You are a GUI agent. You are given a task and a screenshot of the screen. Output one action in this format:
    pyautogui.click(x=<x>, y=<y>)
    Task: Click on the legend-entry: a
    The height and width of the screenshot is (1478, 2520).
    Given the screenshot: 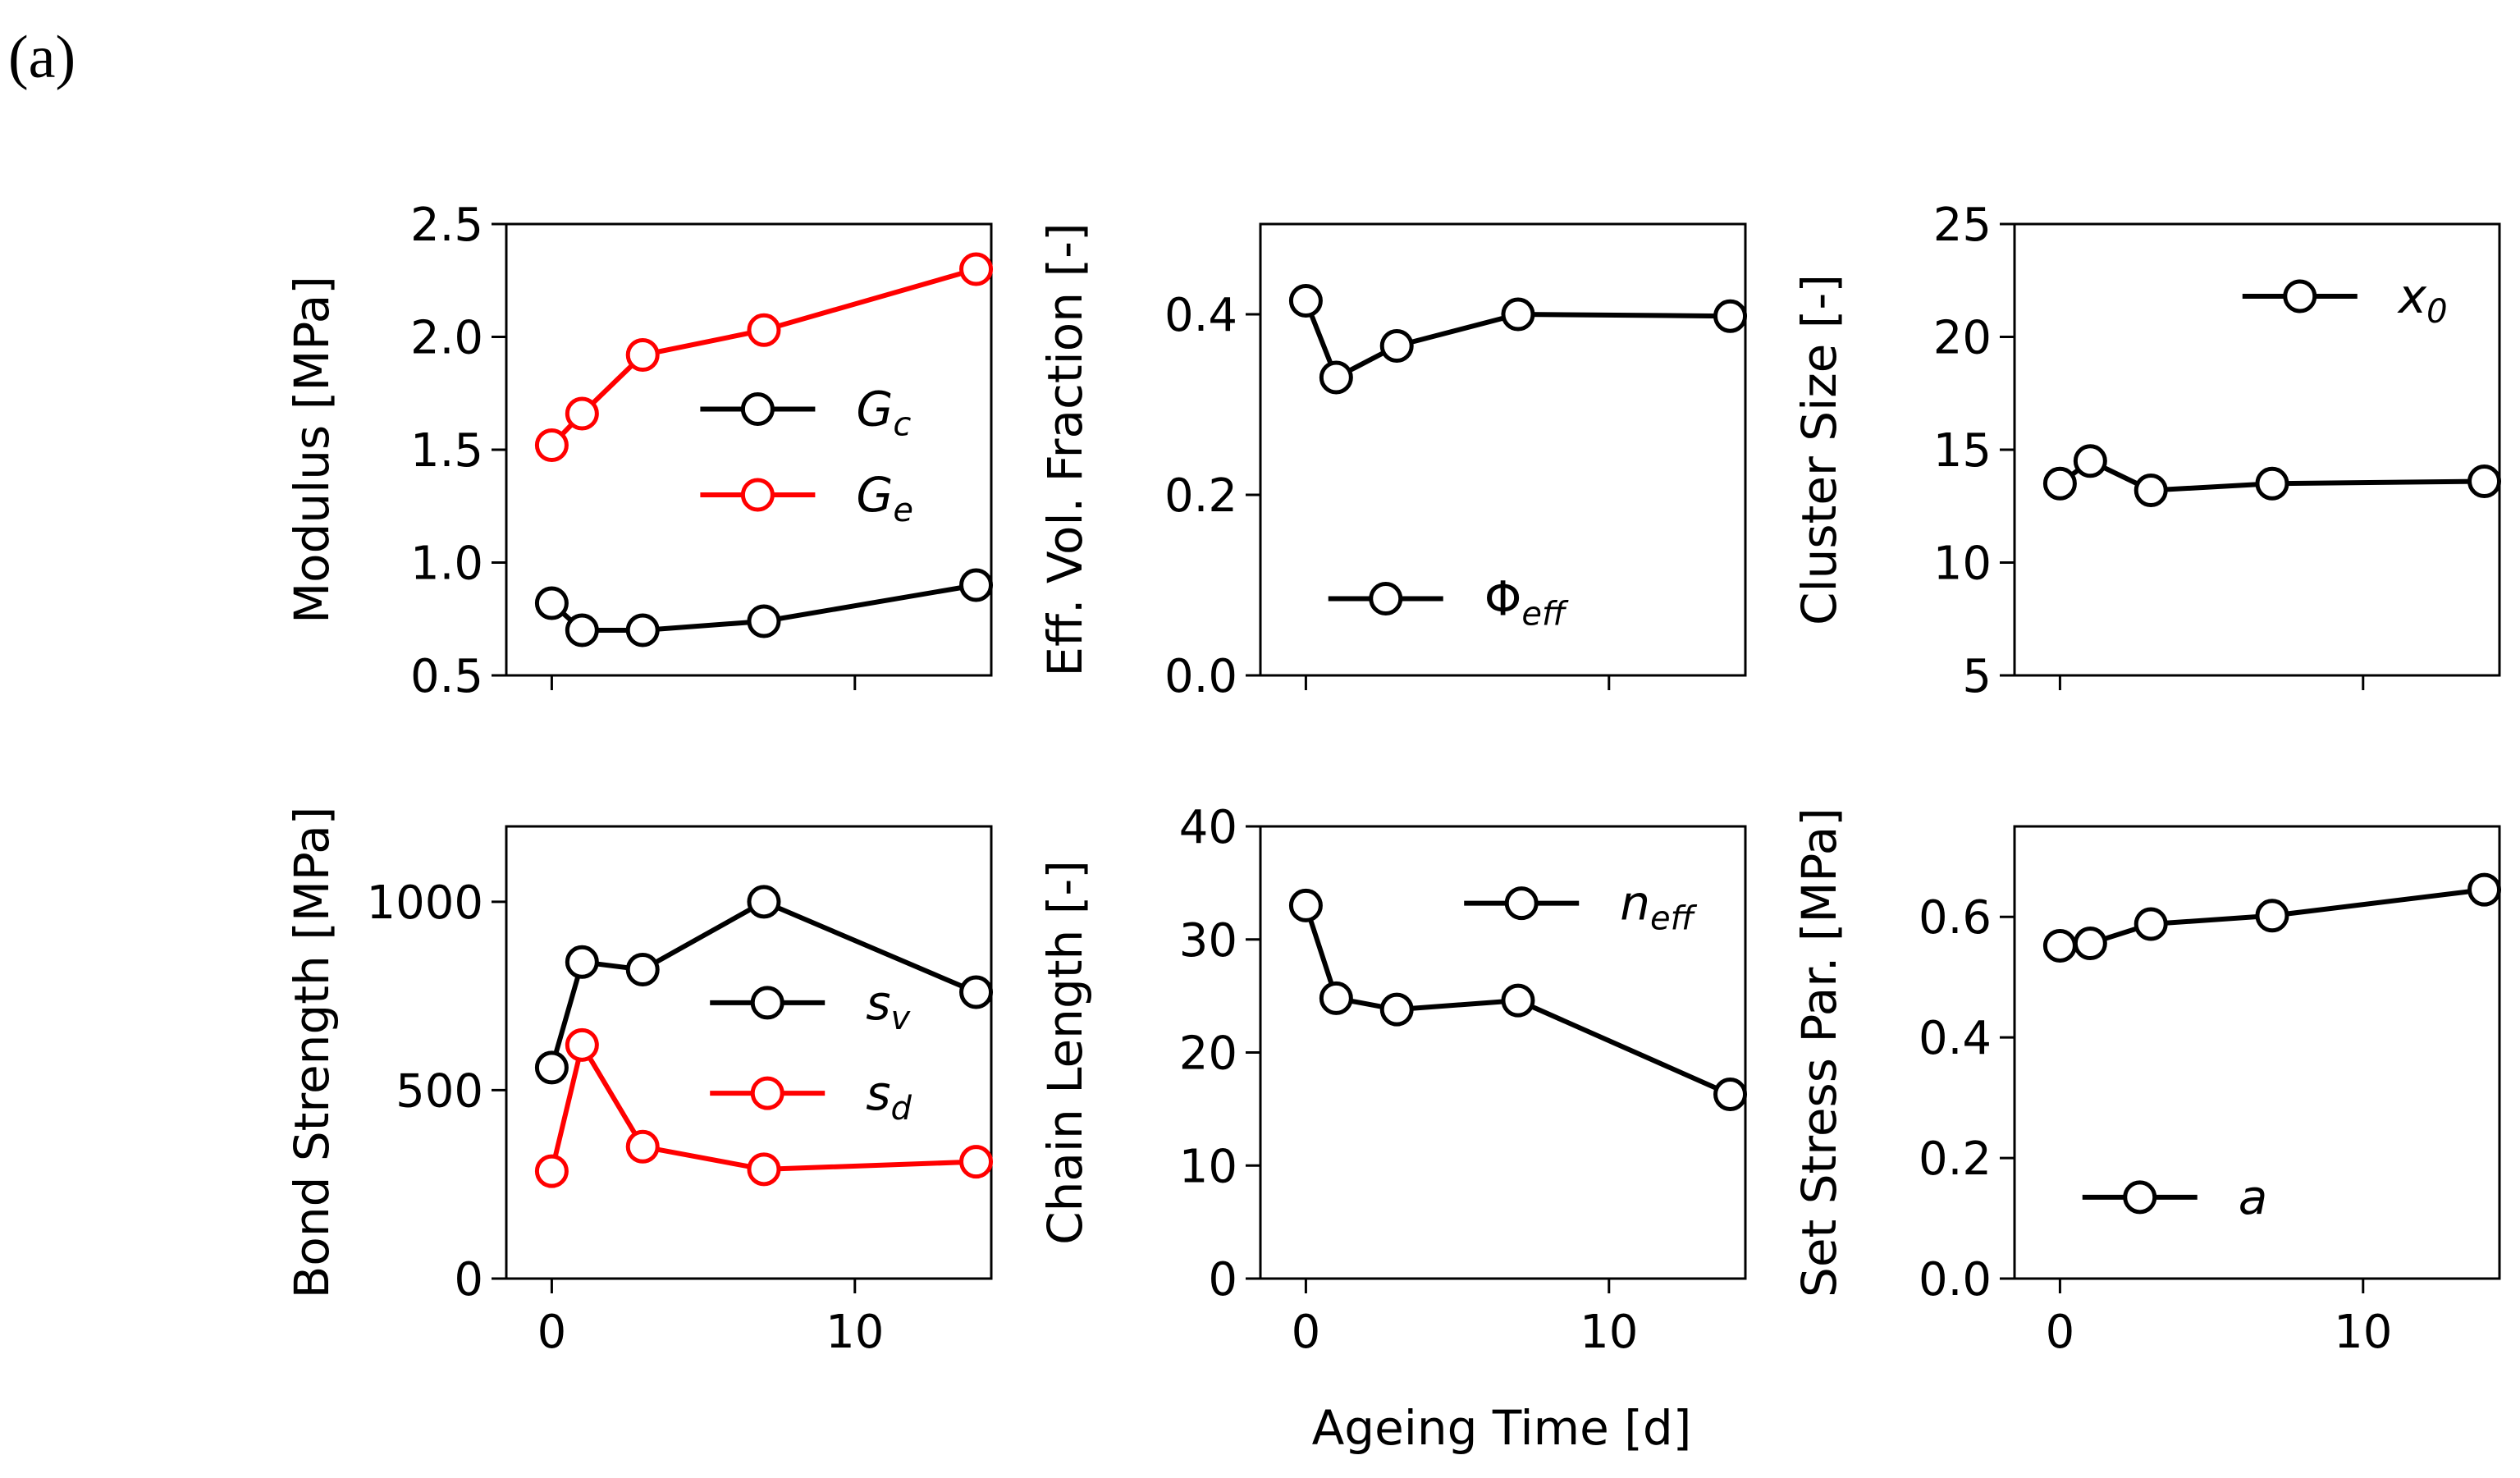 What is the action you would take?
    pyautogui.click(x=2174, y=1197)
    